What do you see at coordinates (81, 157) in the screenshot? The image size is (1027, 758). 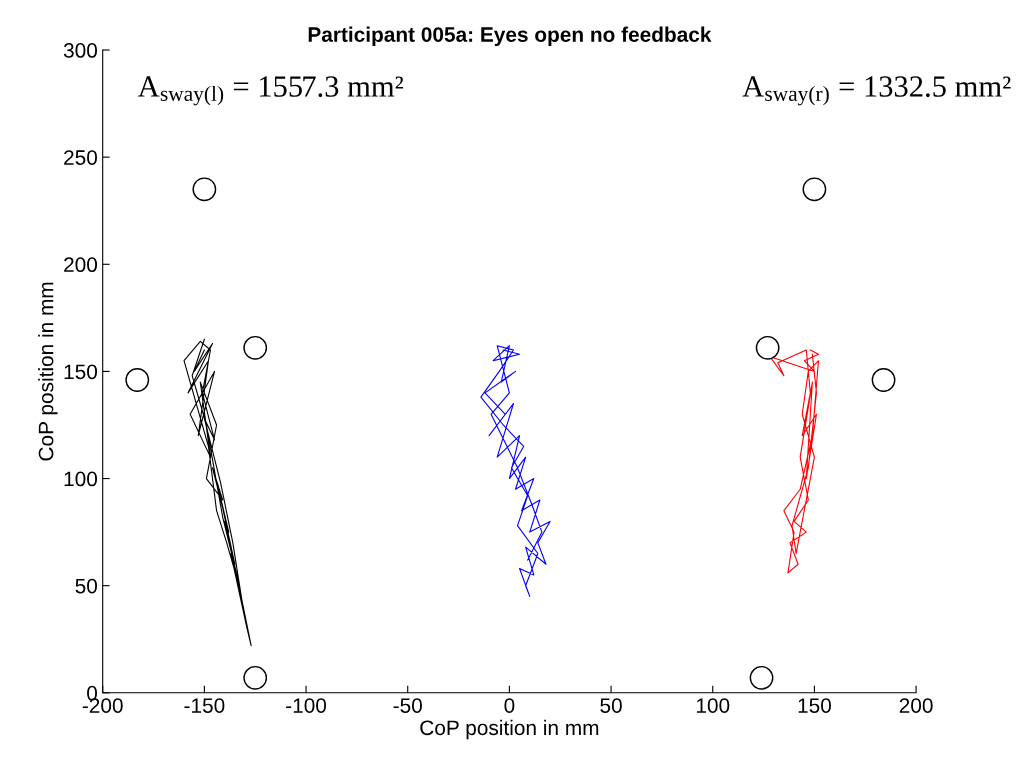 I see `y-tick-label: 250` at bounding box center [81, 157].